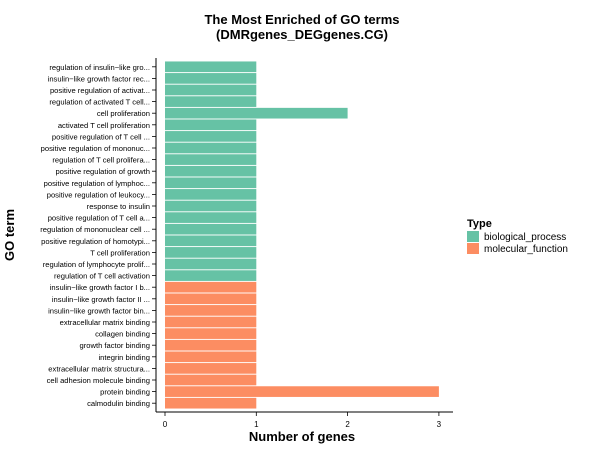 This screenshot has height=455, width=600. Describe the element at coordinates (122, 334) in the screenshot. I see `y-tick-label: collagen binding` at that location.